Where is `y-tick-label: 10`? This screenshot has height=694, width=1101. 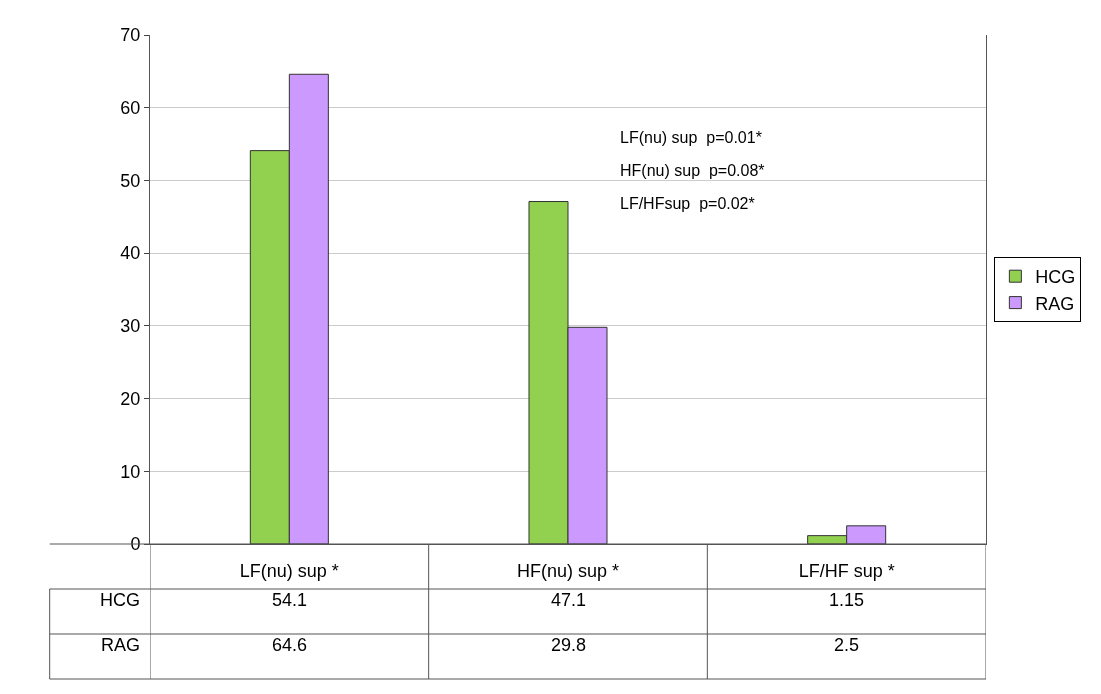 y-tick-label: 10 is located at coordinates (130, 471).